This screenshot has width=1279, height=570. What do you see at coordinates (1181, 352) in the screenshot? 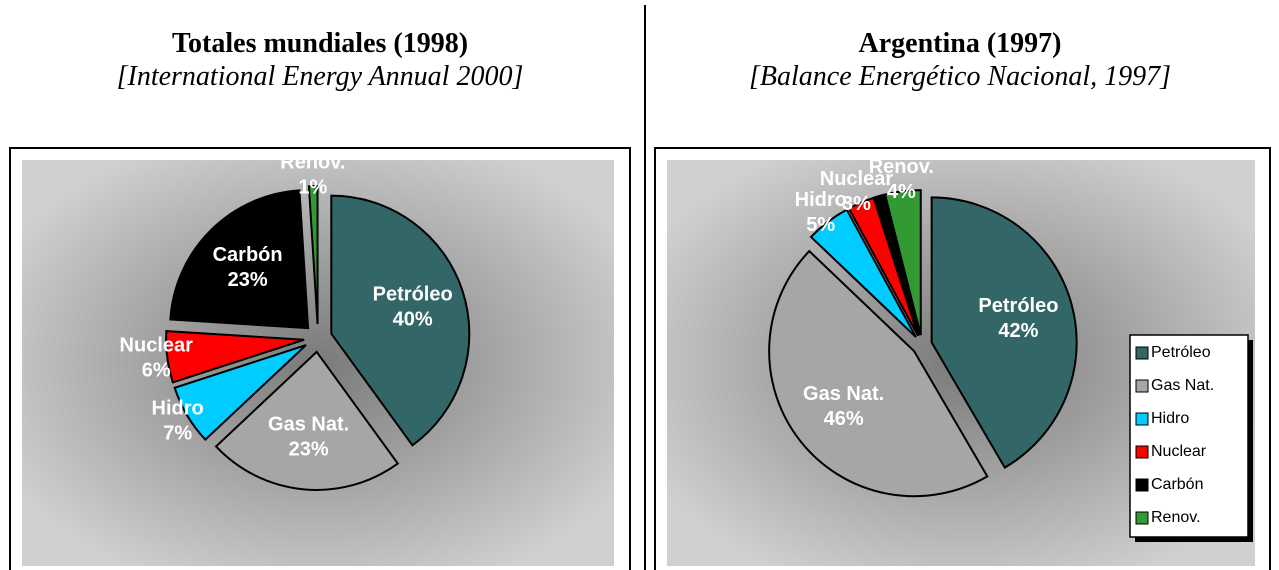
I see `legend-label: Petróleo` at bounding box center [1181, 352].